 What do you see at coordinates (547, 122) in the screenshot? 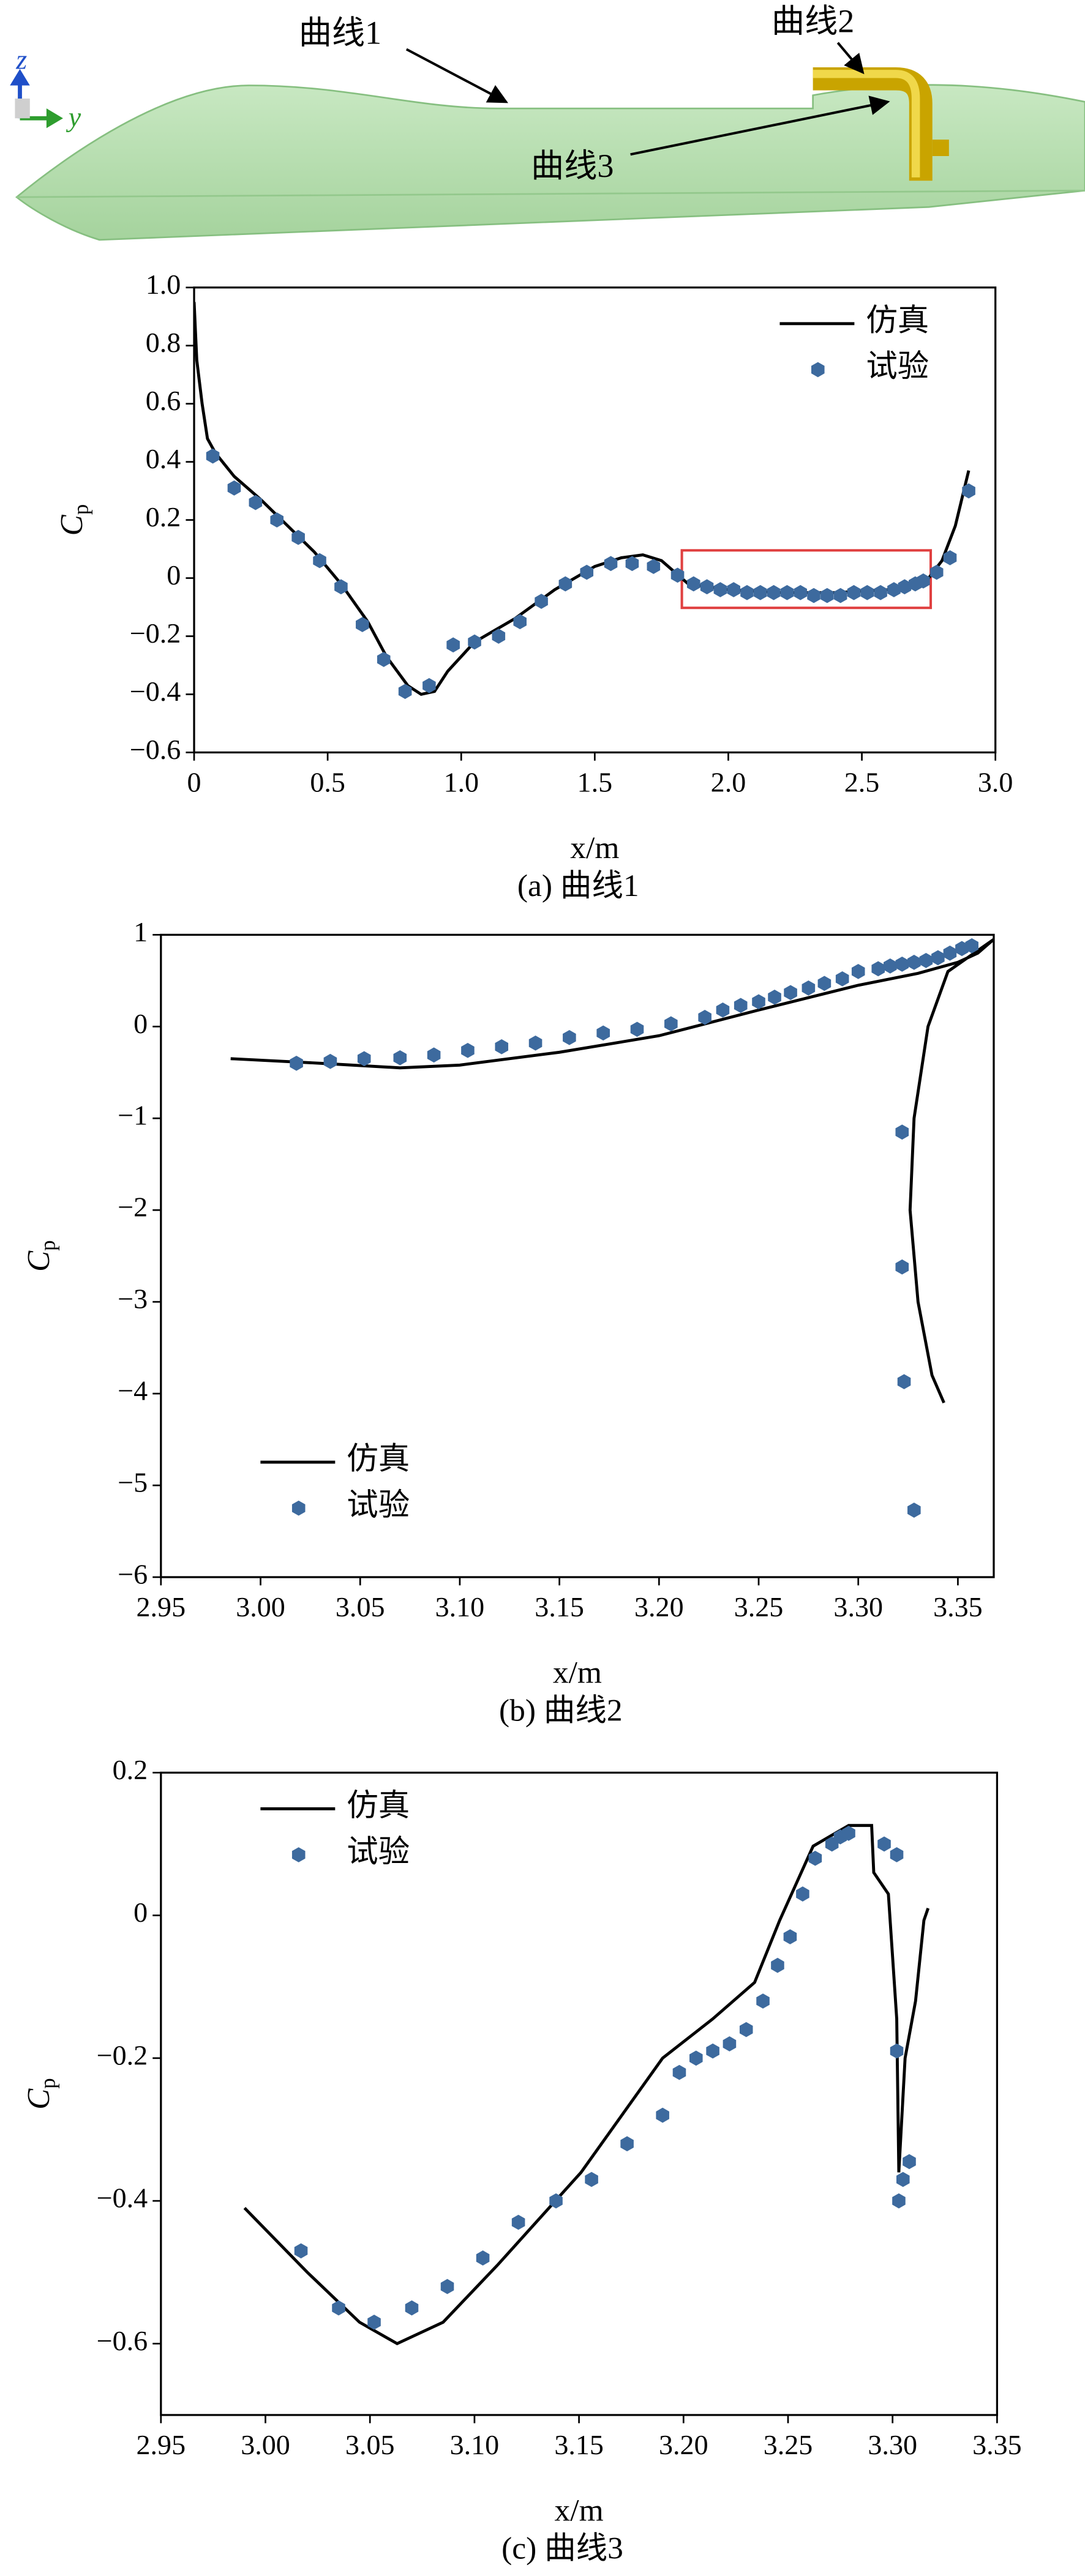
I see `illustration: z y 曲线1 曲线2 曲线3` at bounding box center [547, 122].